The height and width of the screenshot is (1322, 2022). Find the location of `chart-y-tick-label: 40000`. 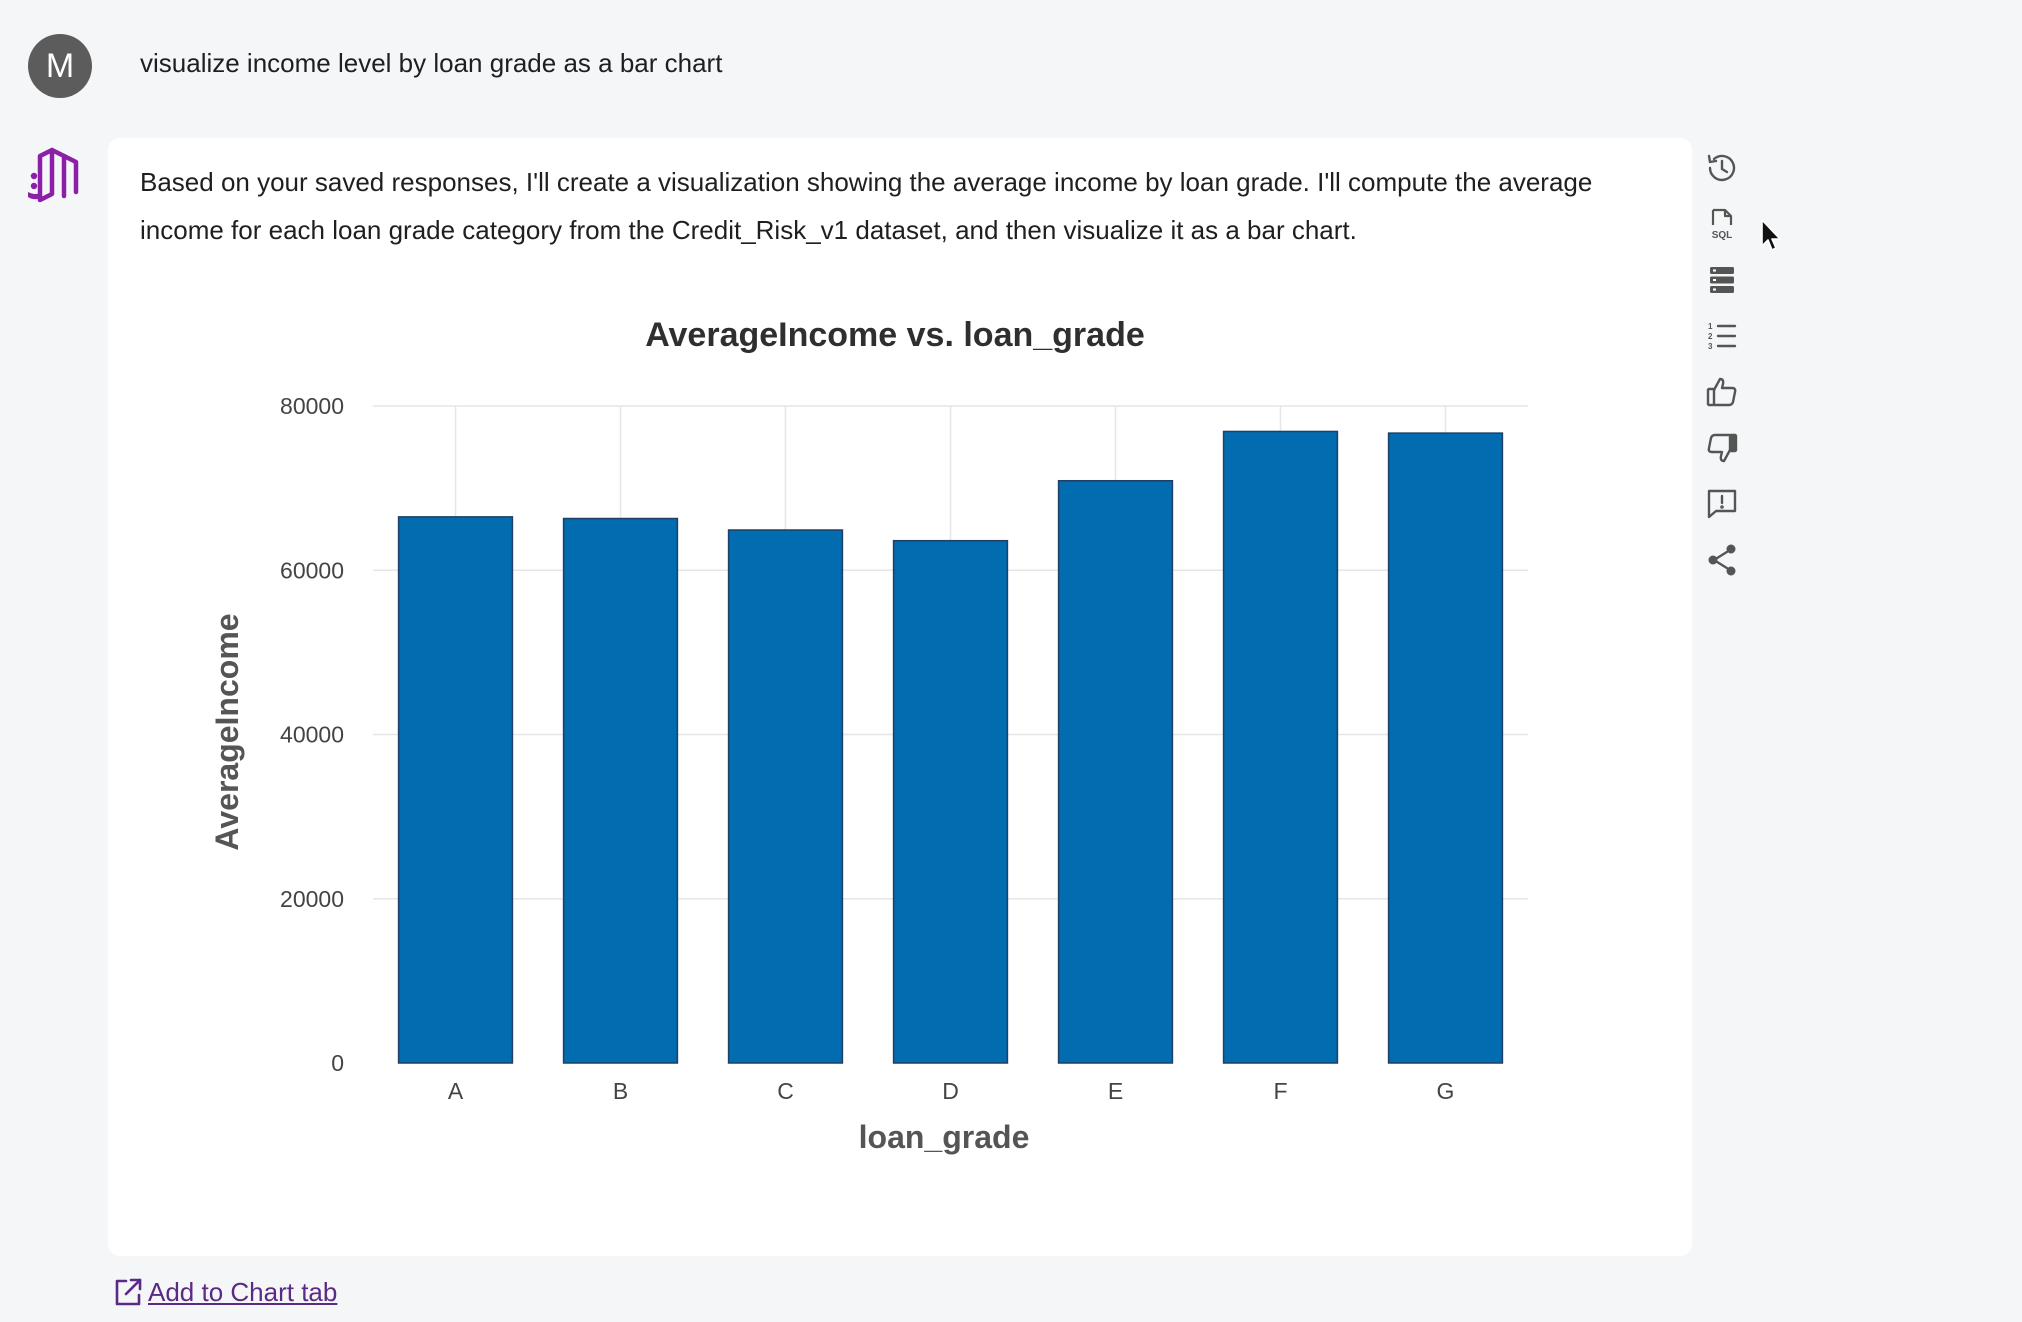

chart-y-tick-label: 40000 is located at coordinates (312, 735).